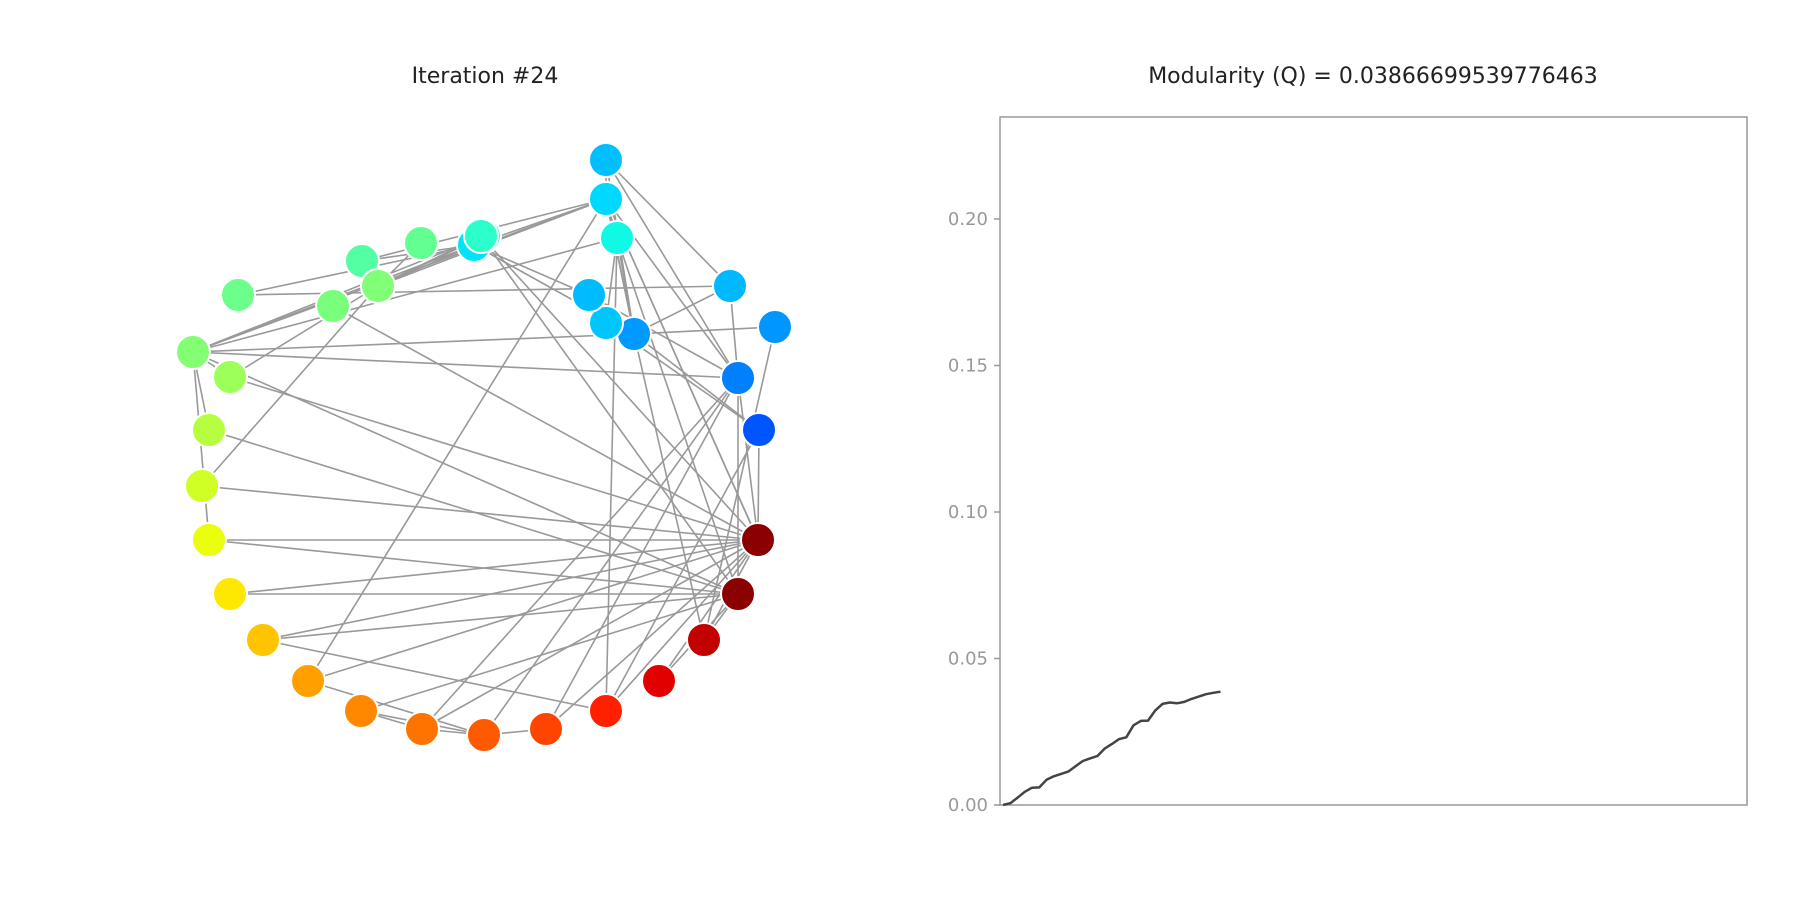 This screenshot has width=1800, height=900. Describe the element at coordinates (485, 76) in the screenshot. I see `network-title: Iteration #24` at that location.